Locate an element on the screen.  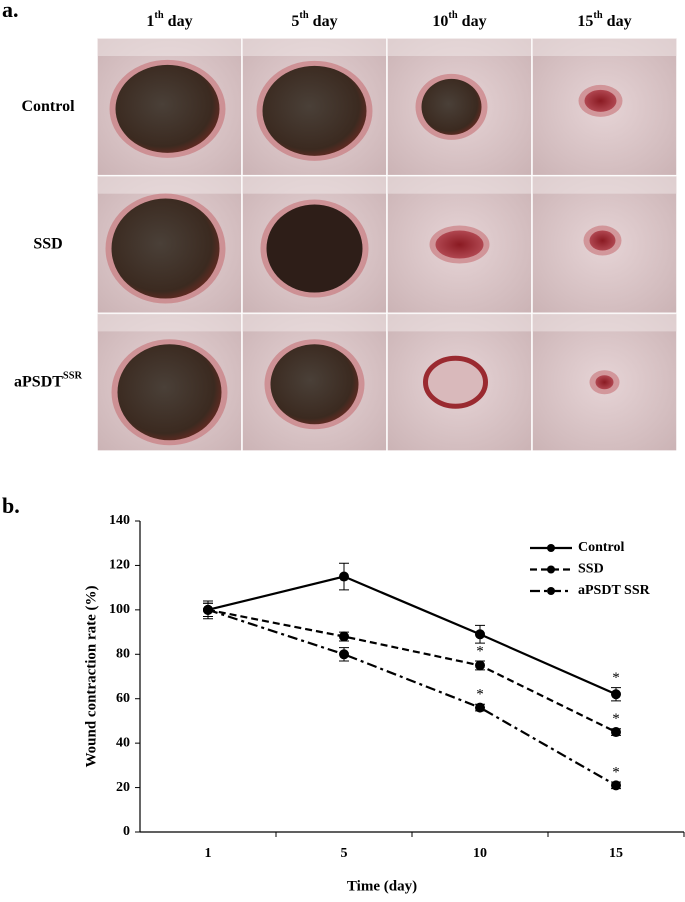
panel-label: b. is located at coordinates (11, 505).